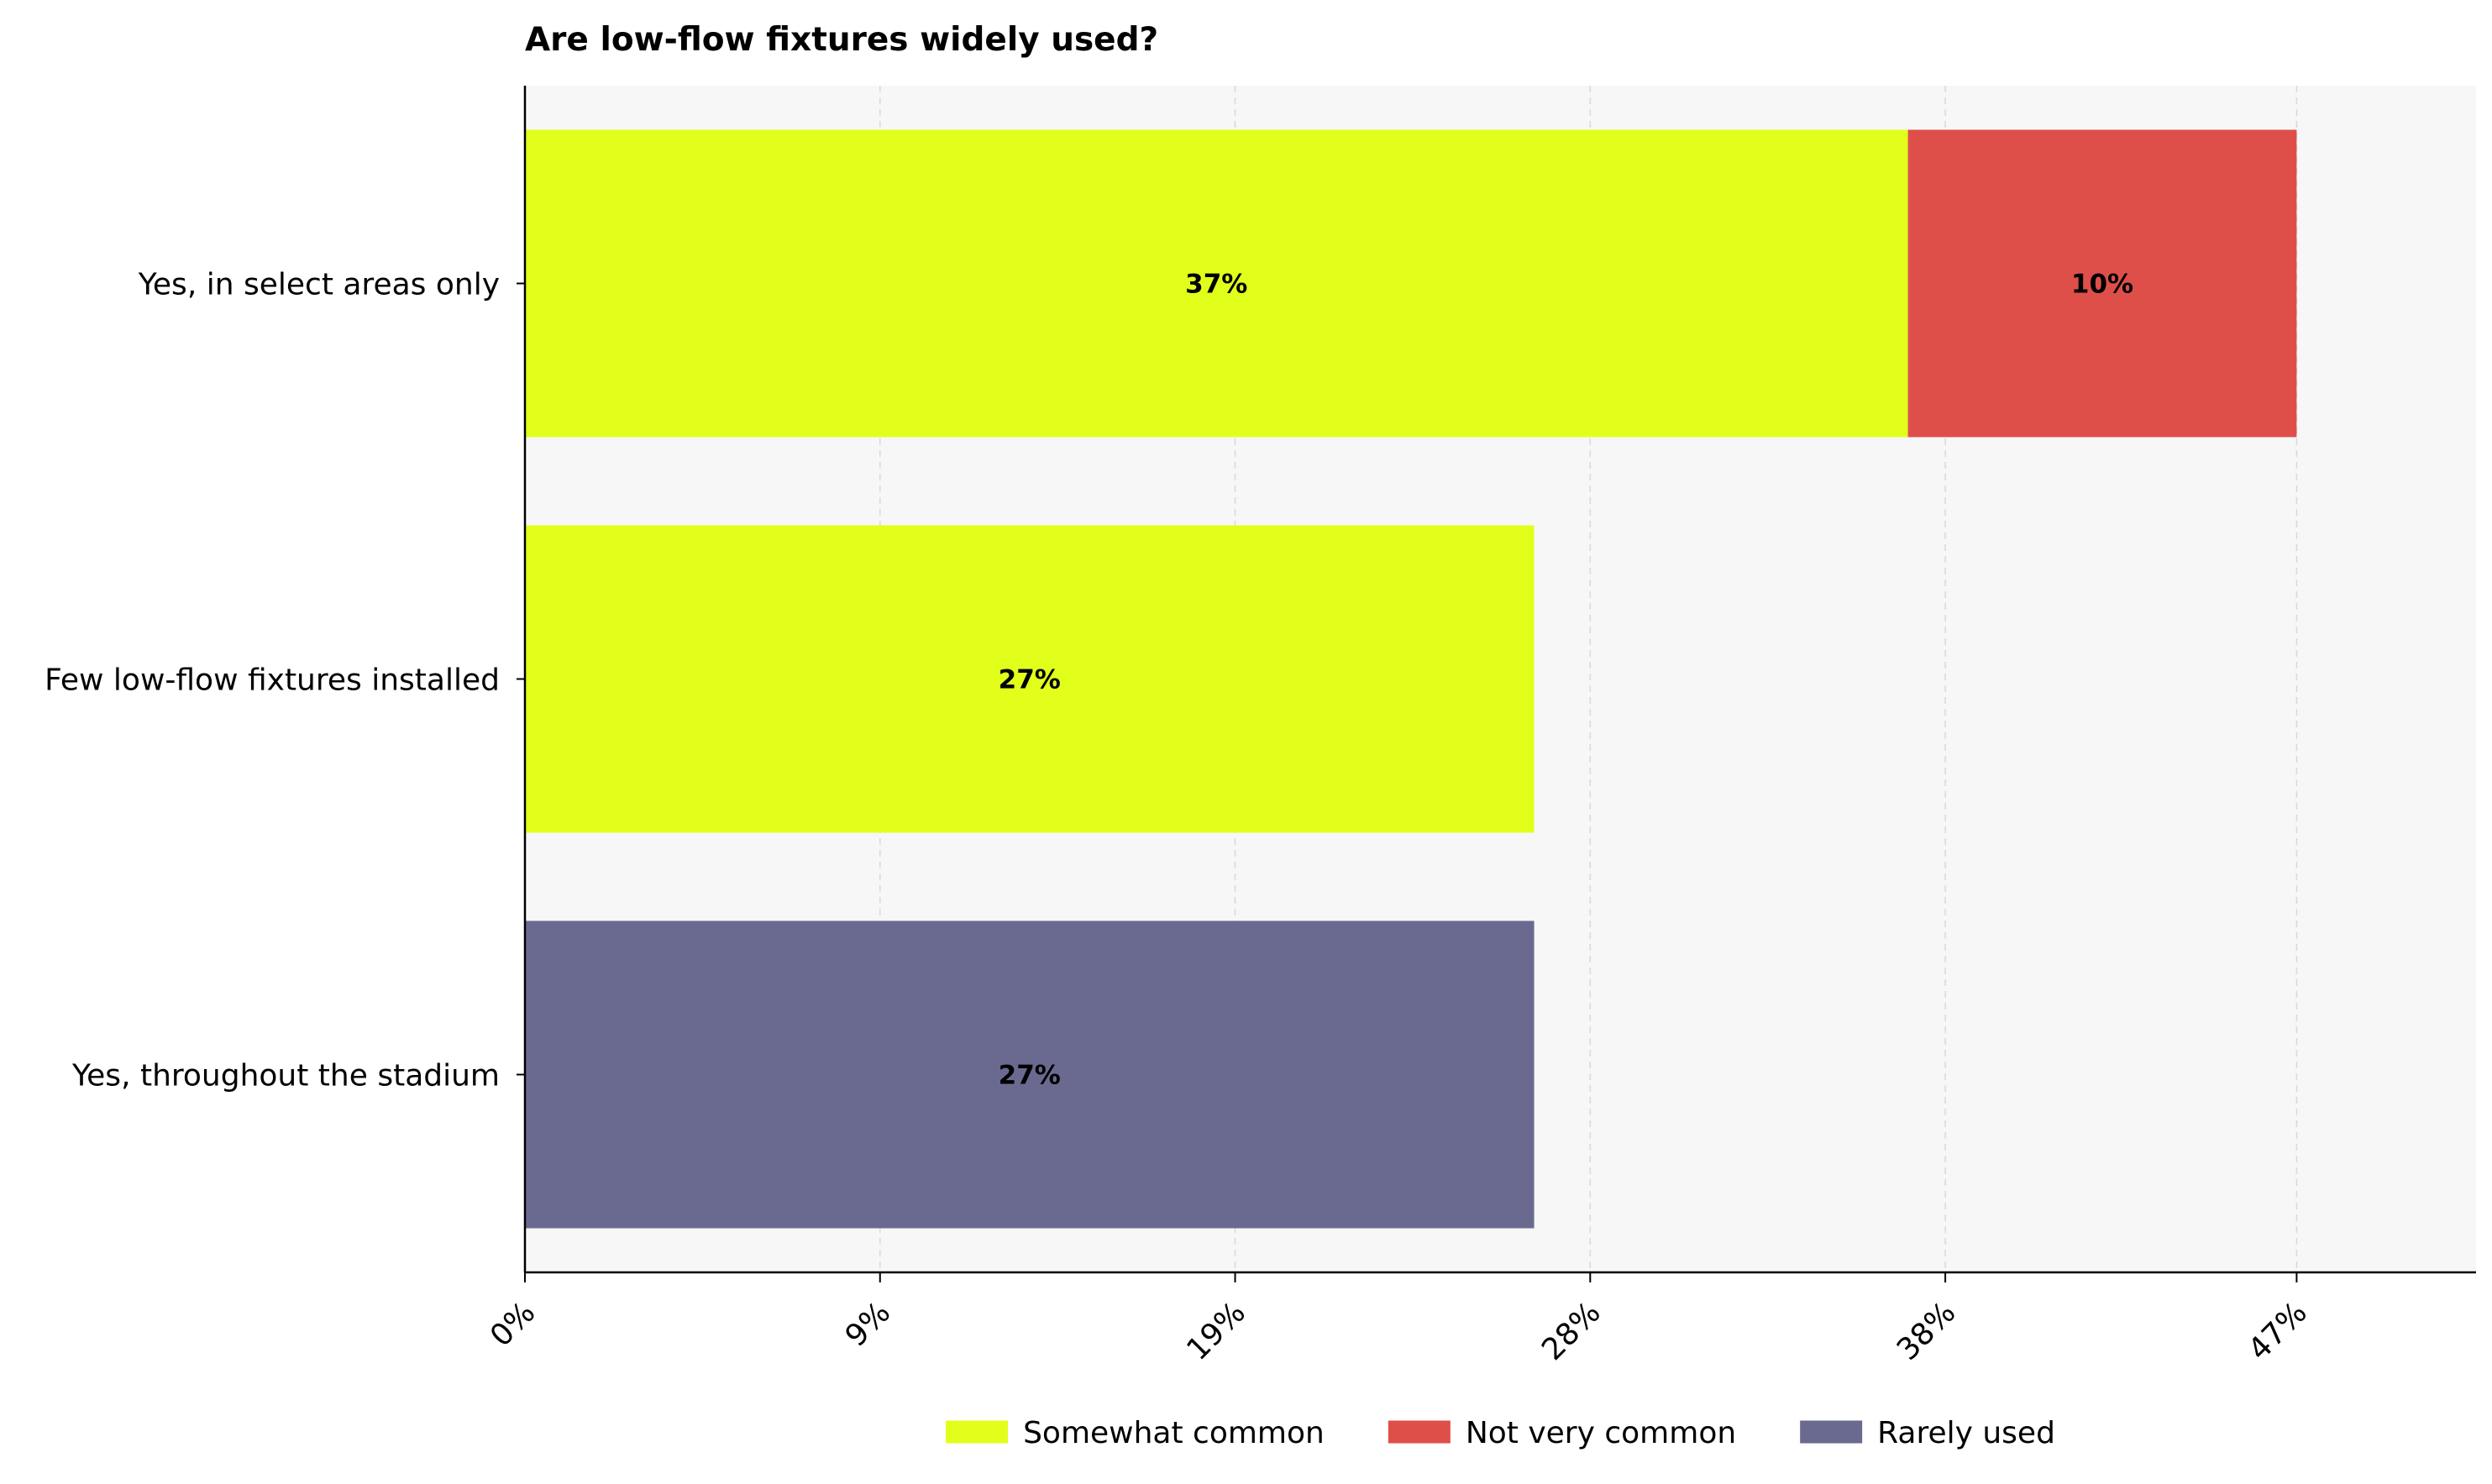  Describe the element at coordinates (1572, 1331) in the screenshot. I see `x-tick-label: 28%` at that location.